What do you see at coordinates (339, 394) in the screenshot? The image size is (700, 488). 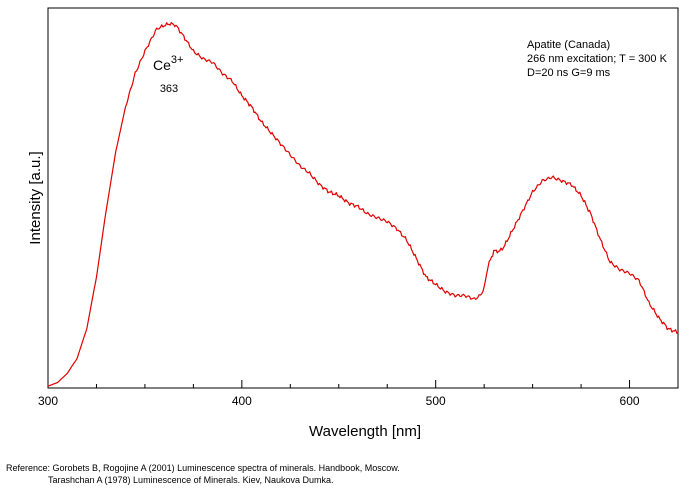 I see `x-axis-ticks: 300 400 500 600` at bounding box center [339, 394].